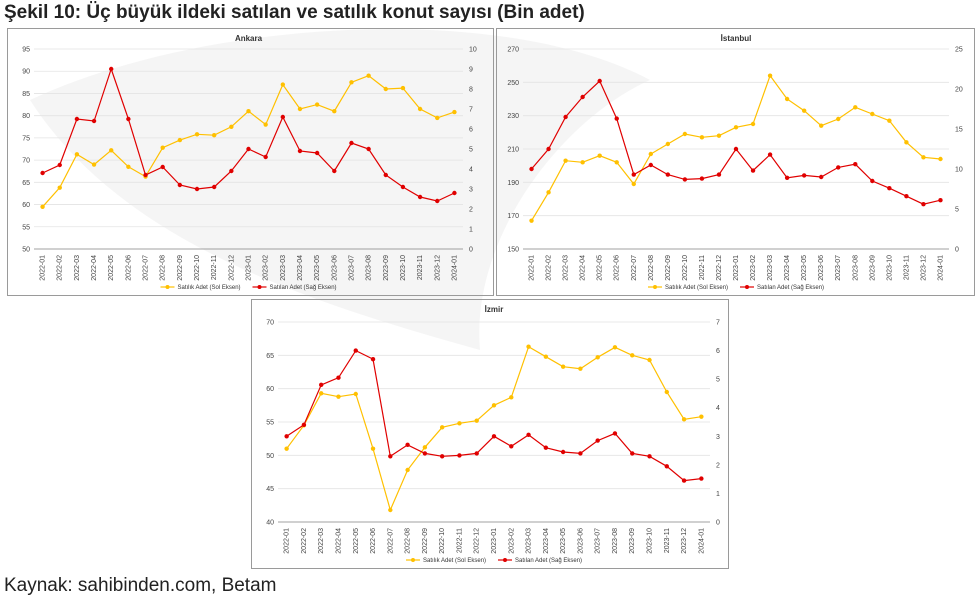 The width and height of the screenshot is (980, 601). What do you see at coordinates (471, 230) in the screenshot?
I see `y-right-tick-label: 1` at bounding box center [471, 230].